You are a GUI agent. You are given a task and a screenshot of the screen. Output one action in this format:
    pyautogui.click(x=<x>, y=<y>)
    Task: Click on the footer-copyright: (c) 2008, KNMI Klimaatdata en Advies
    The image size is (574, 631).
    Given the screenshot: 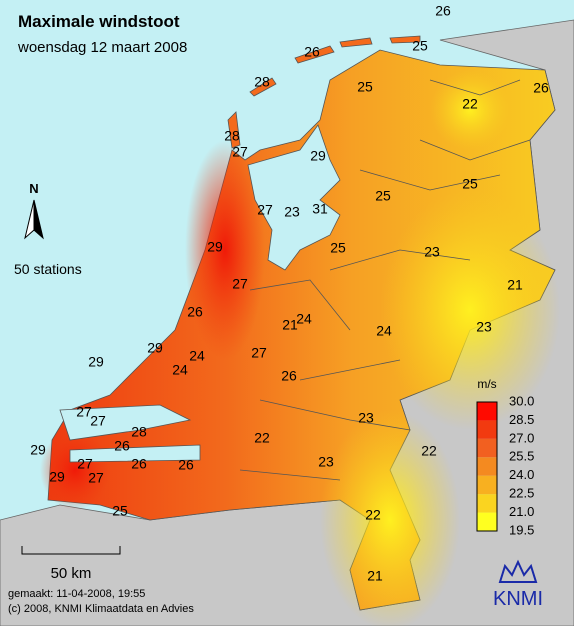 What is the action you would take?
    pyautogui.click(x=101, y=609)
    